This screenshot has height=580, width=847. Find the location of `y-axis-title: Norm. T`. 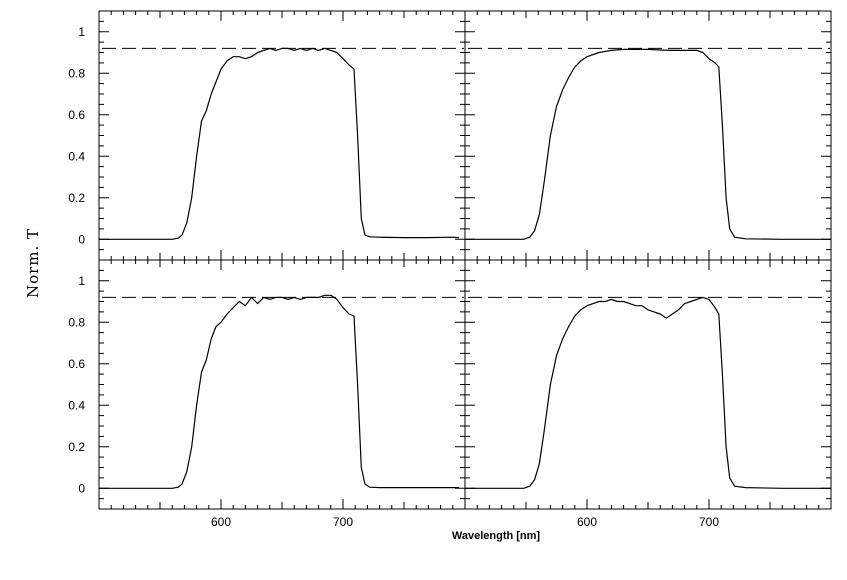

y-axis-title: Norm. T is located at coordinates (33, 263).